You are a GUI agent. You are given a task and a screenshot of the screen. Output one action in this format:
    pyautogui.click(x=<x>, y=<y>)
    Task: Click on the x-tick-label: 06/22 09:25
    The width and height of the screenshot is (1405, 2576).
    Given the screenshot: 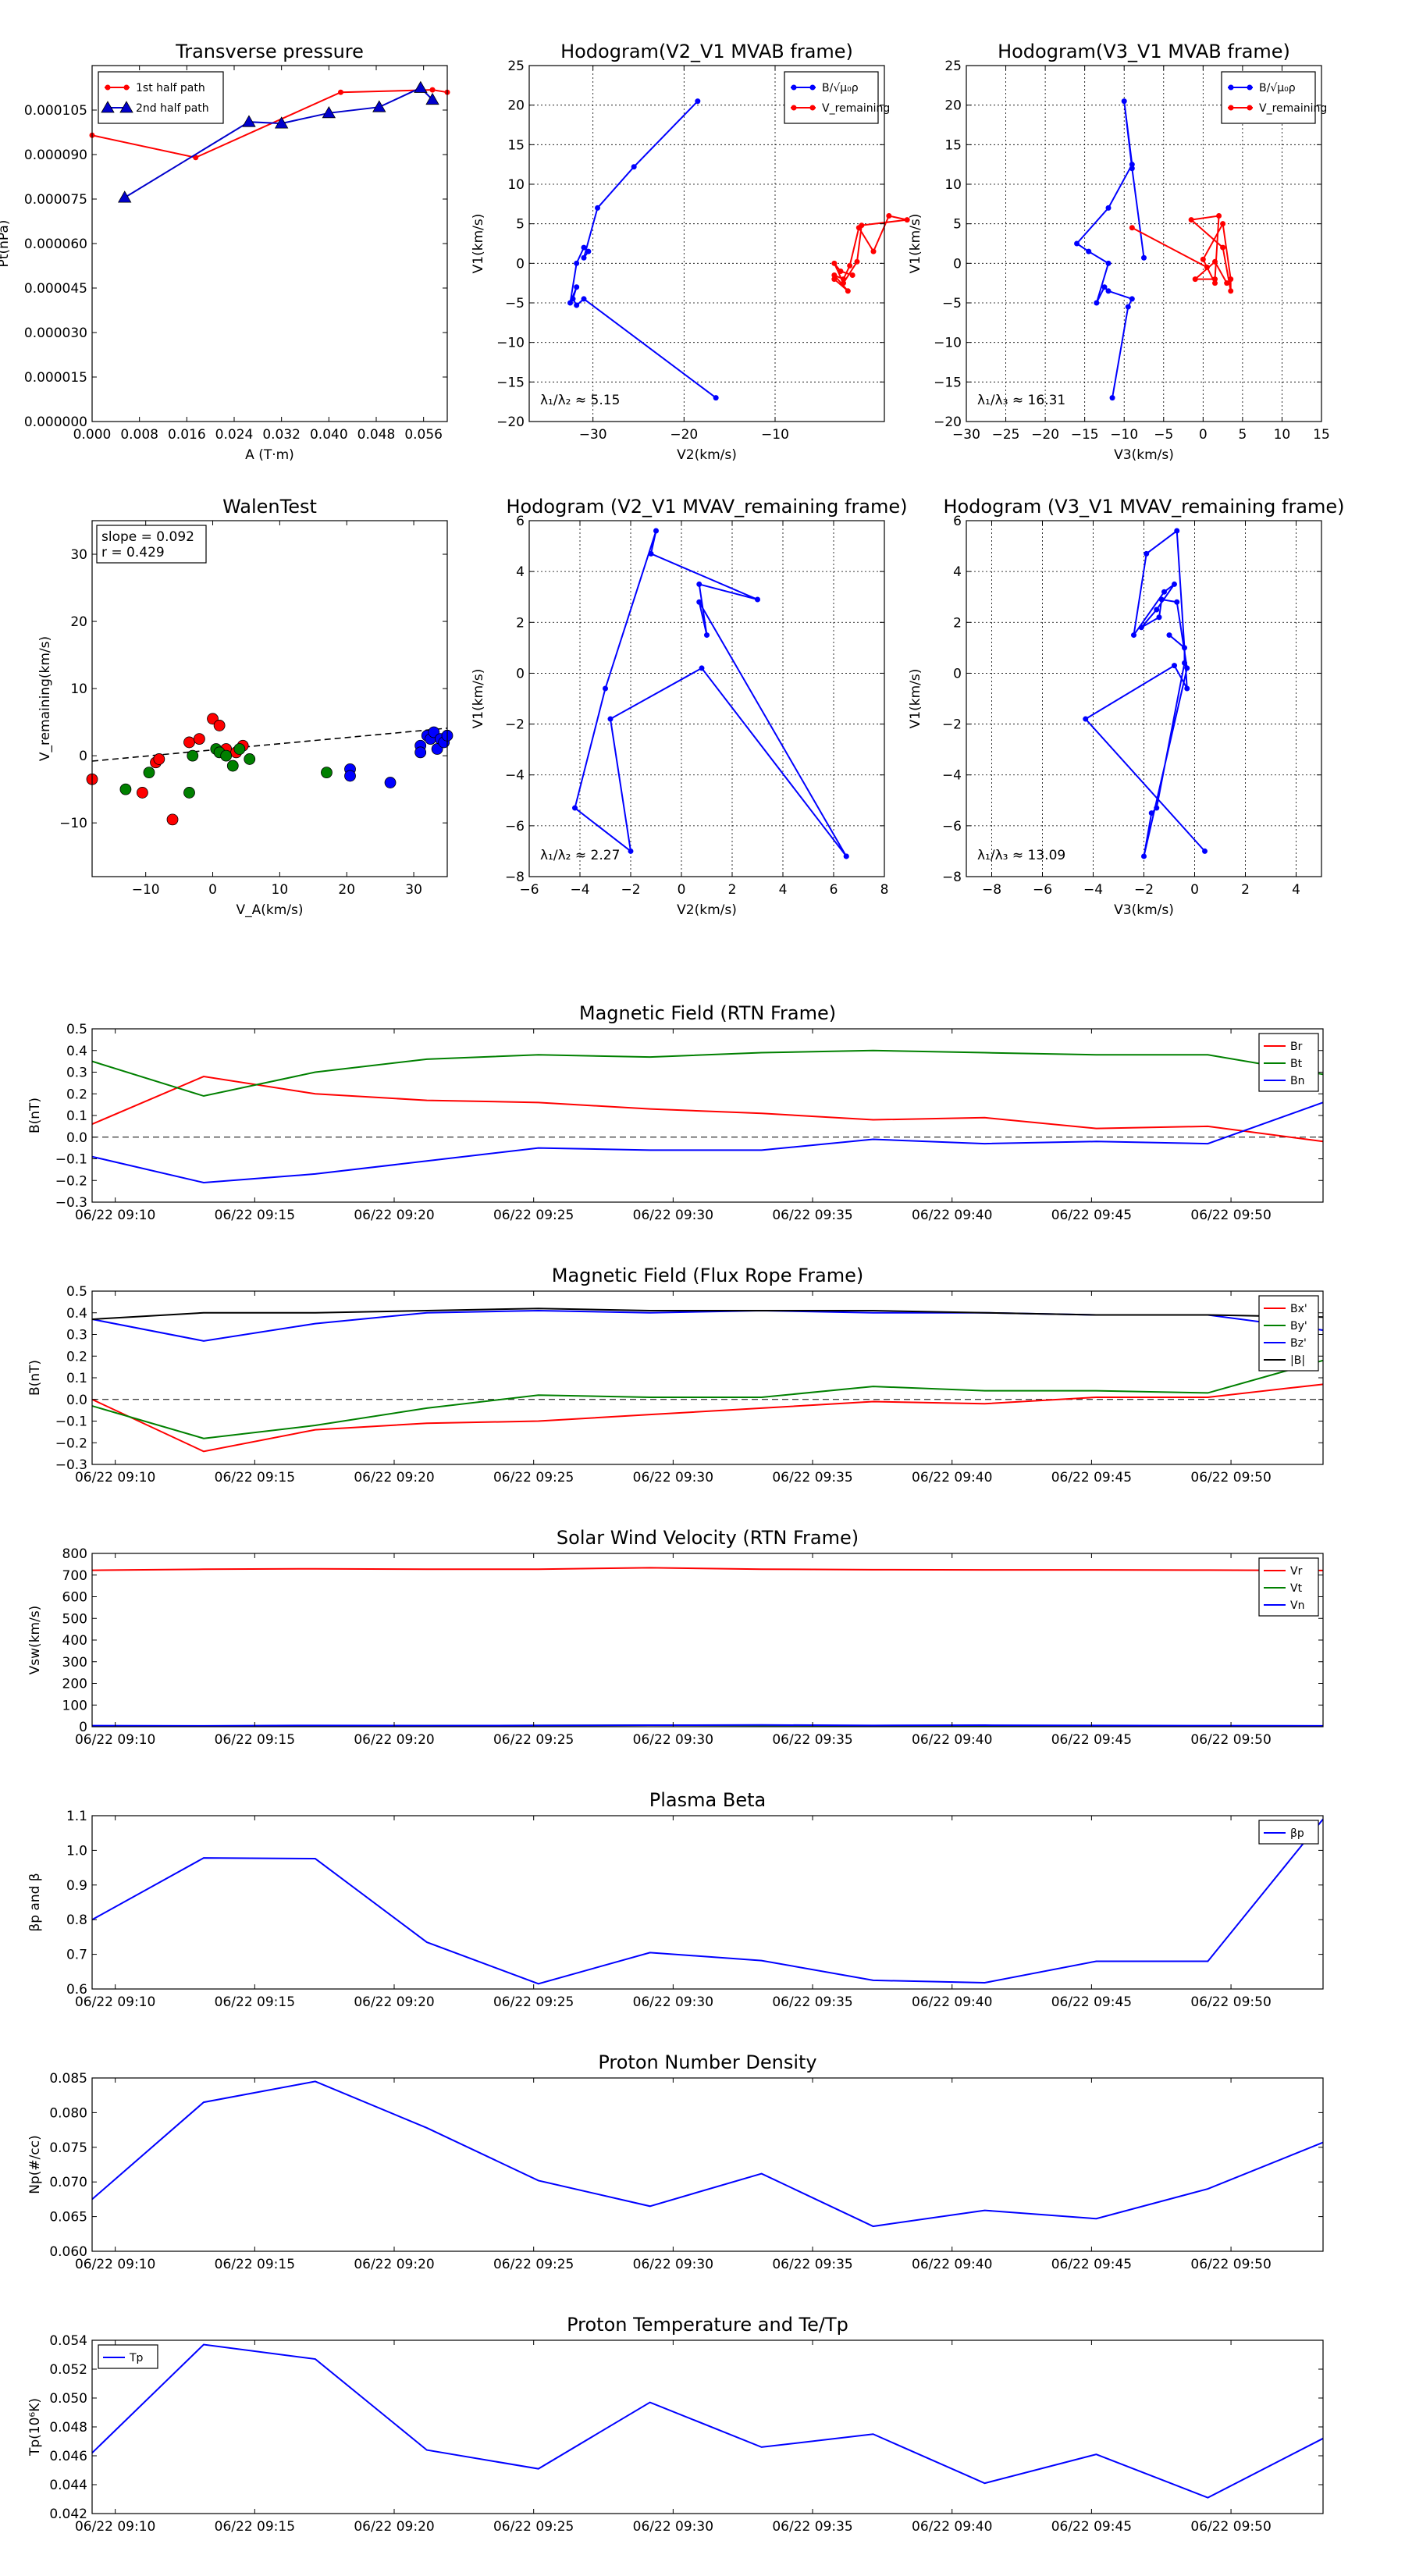 What is the action you would take?
    pyautogui.click(x=534, y=2002)
    